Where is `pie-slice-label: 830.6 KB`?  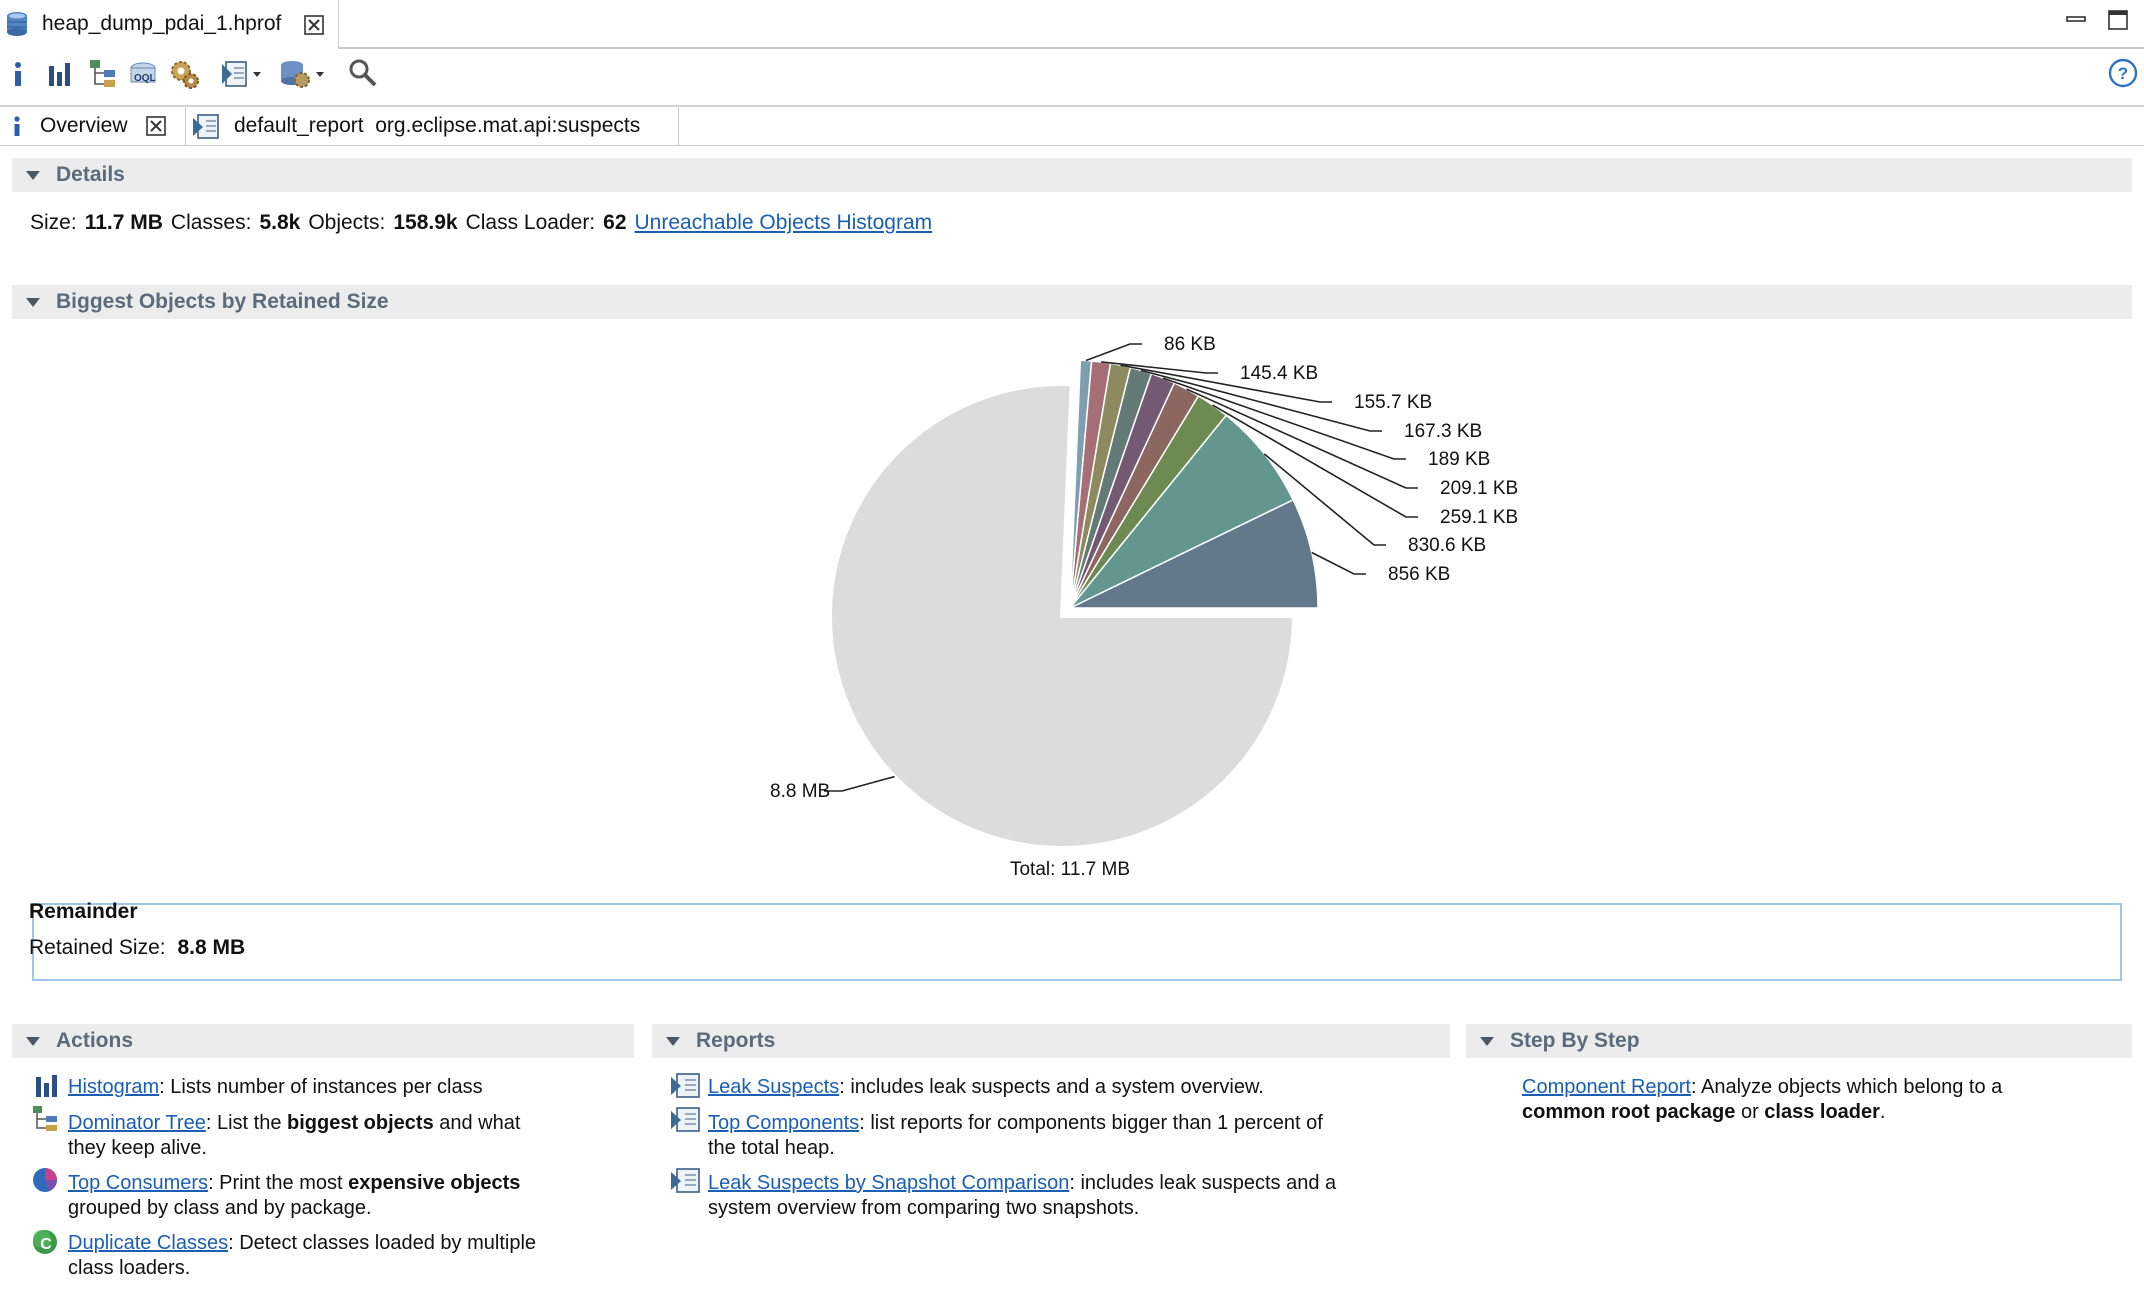 pie-slice-label: 830.6 KB is located at coordinates (1447, 545).